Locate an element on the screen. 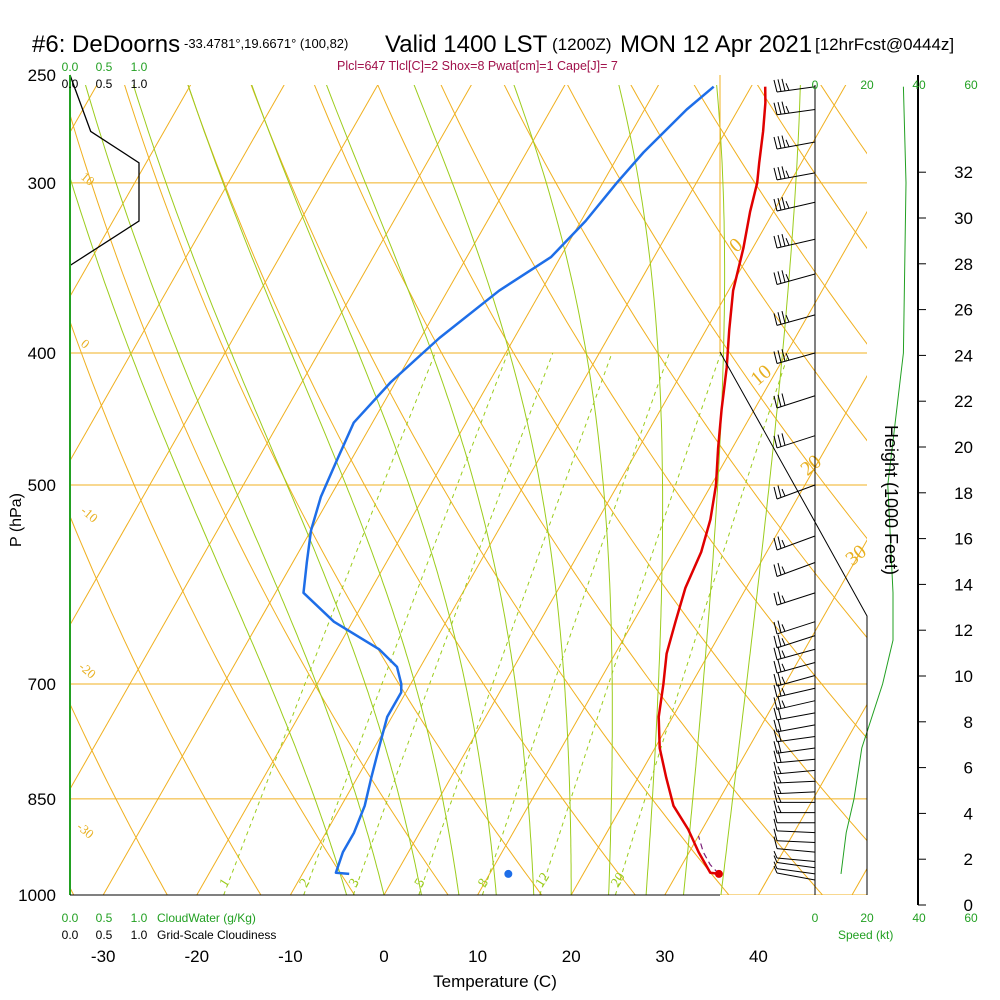 The image size is (1000, 1000). pressure-tick: 1000 is located at coordinates (37, 895).